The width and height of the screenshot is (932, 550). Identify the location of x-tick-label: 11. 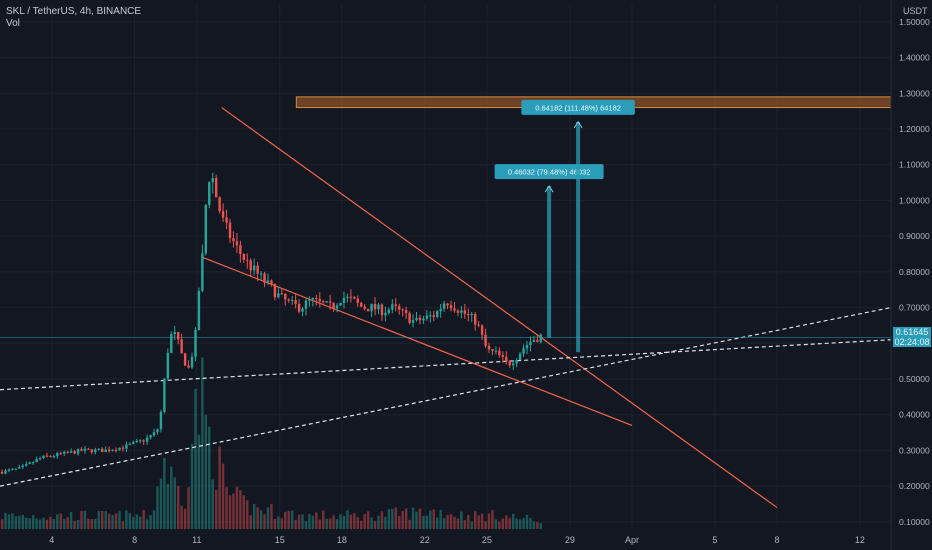
(196, 540).